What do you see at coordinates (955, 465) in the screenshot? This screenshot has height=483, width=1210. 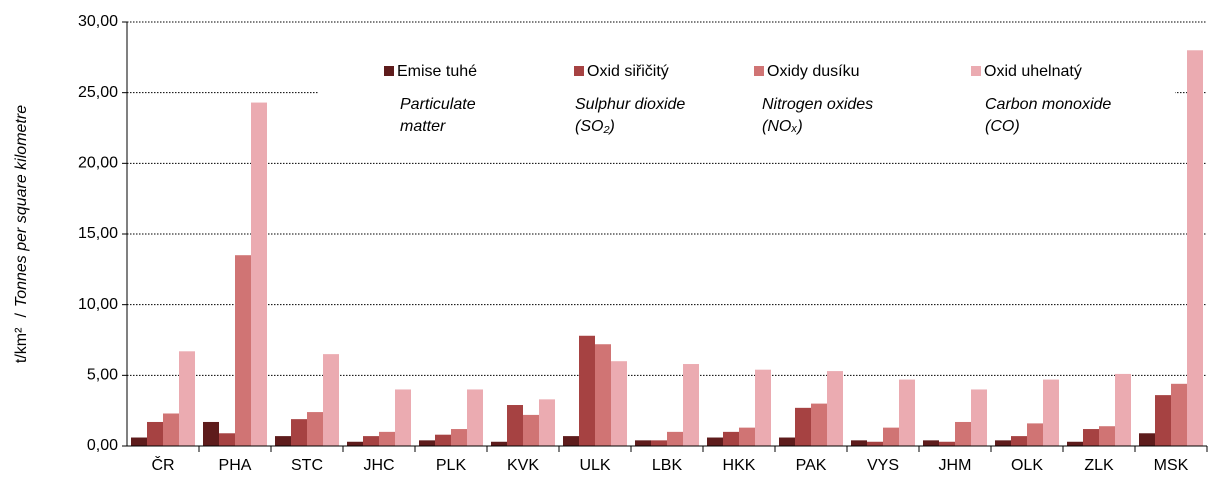 I see `x-tick-label: JHM` at bounding box center [955, 465].